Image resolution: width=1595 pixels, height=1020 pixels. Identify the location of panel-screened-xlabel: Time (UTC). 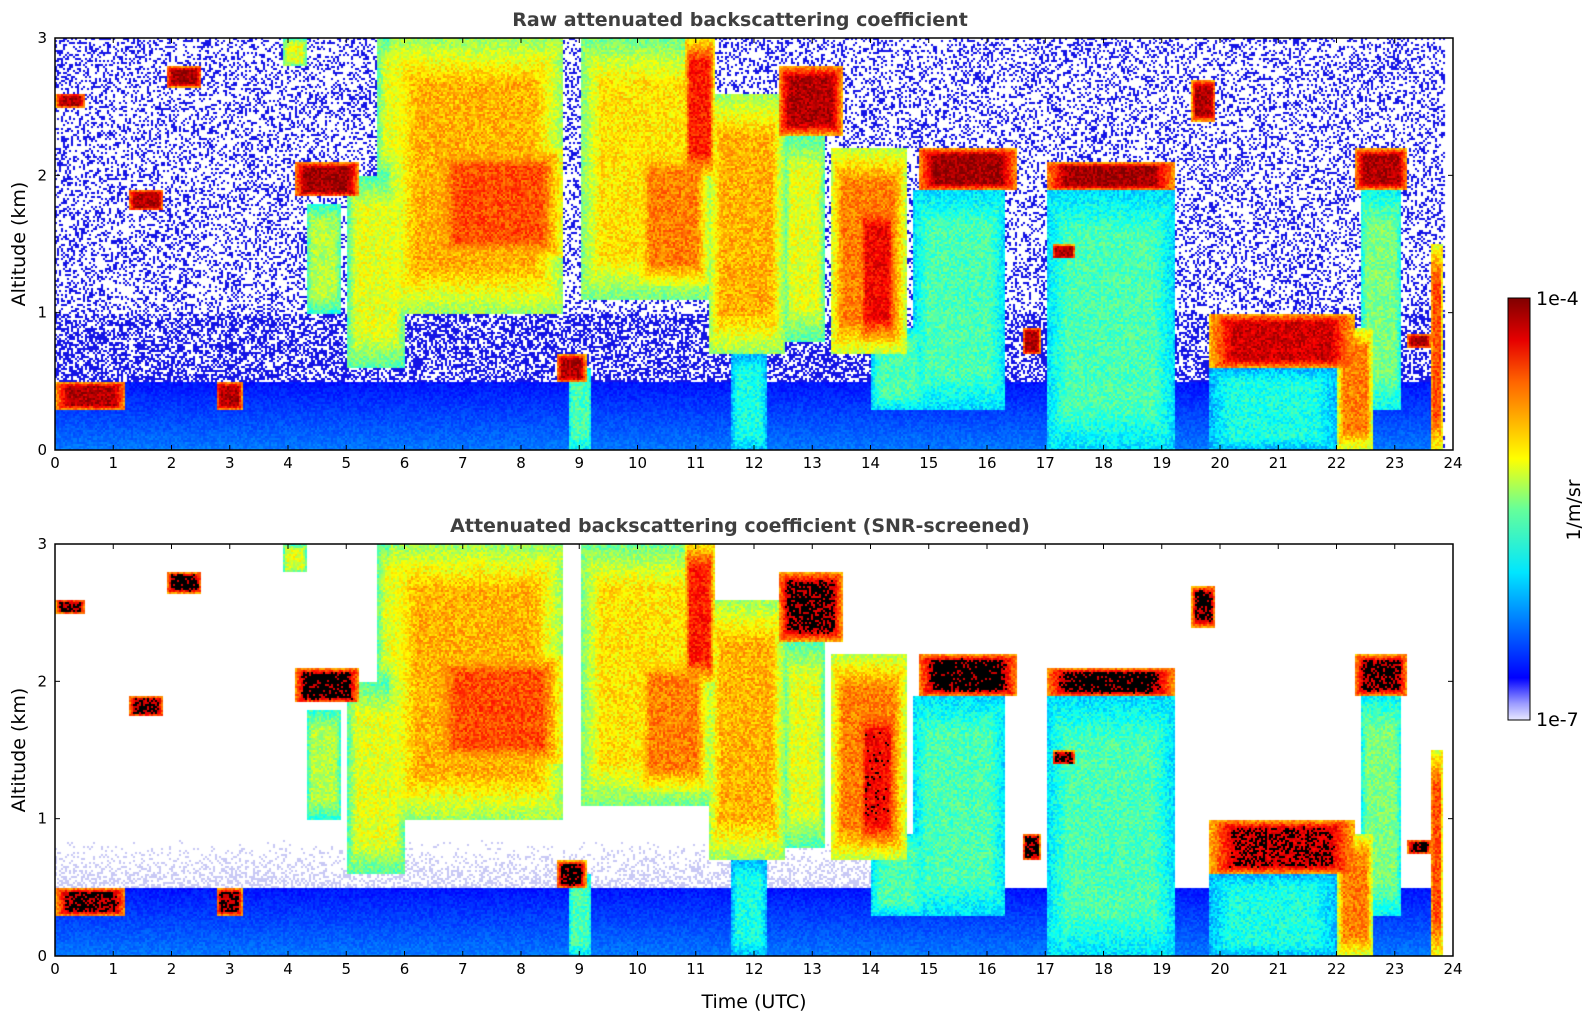
(753, 1002).